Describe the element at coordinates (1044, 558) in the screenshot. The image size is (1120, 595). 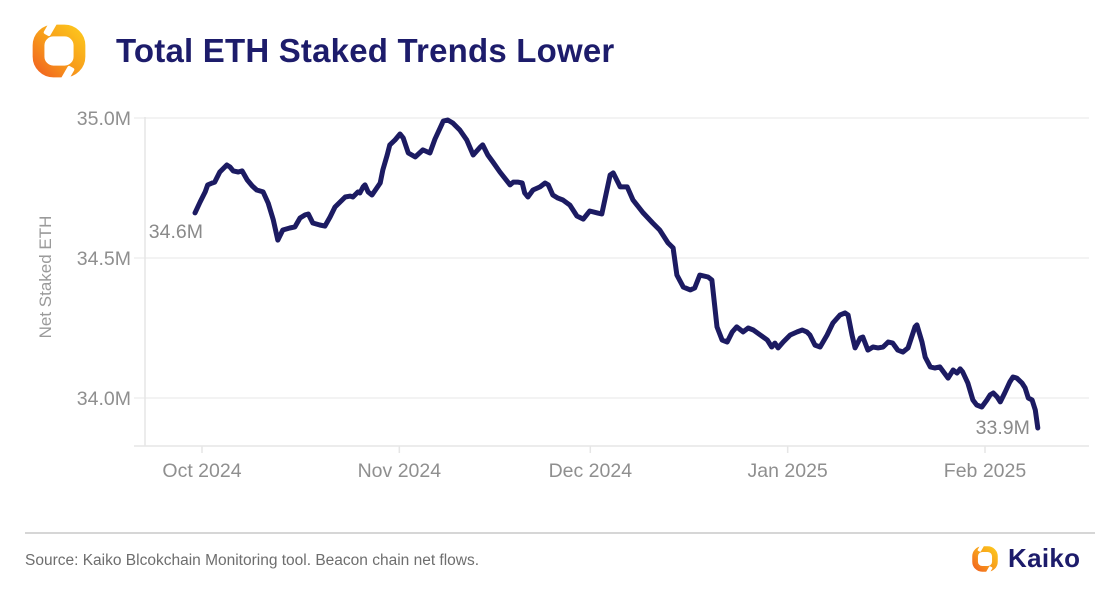
I see `brand-wordmark: Kaiko` at that location.